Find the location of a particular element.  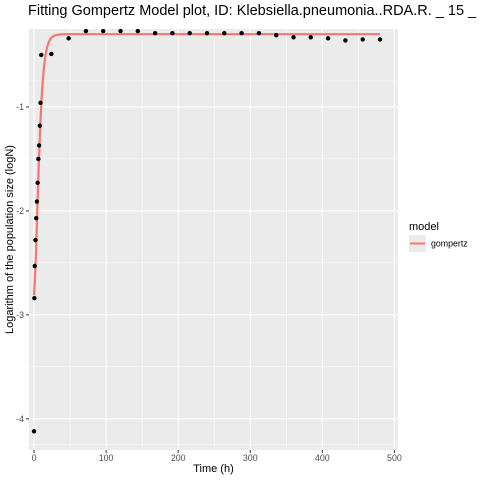

x-axis-title: Time (h) is located at coordinates (213, 469).